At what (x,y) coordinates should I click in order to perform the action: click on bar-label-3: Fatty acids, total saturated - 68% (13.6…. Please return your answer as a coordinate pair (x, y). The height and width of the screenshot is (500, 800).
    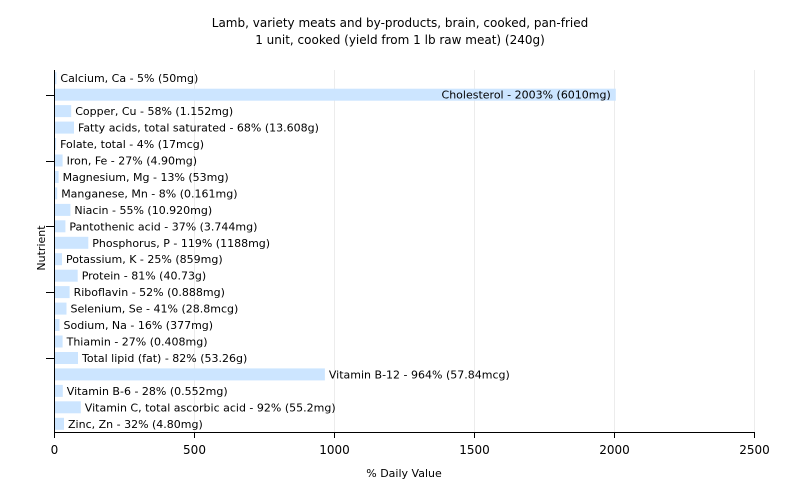
    Looking at the image, I should click on (198, 128).